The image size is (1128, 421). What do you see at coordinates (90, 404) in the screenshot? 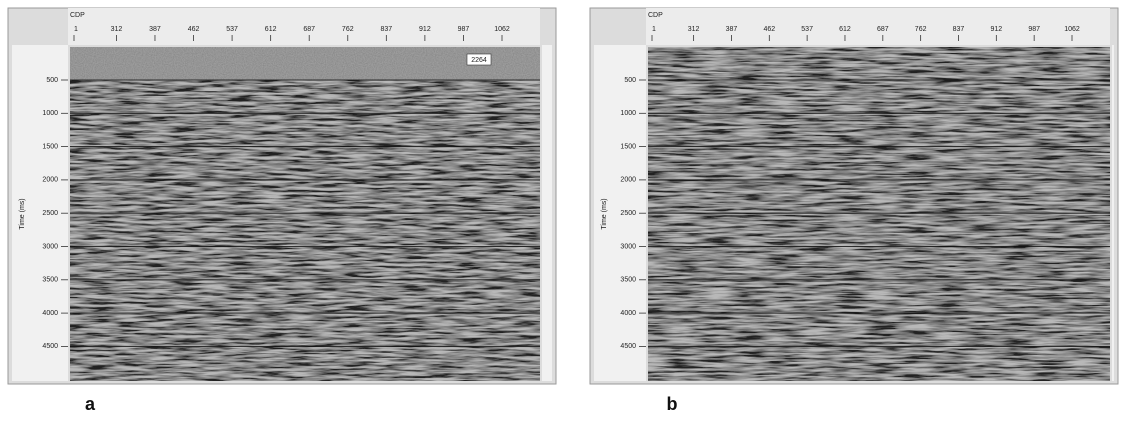
I see `panel-label: a` at bounding box center [90, 404].